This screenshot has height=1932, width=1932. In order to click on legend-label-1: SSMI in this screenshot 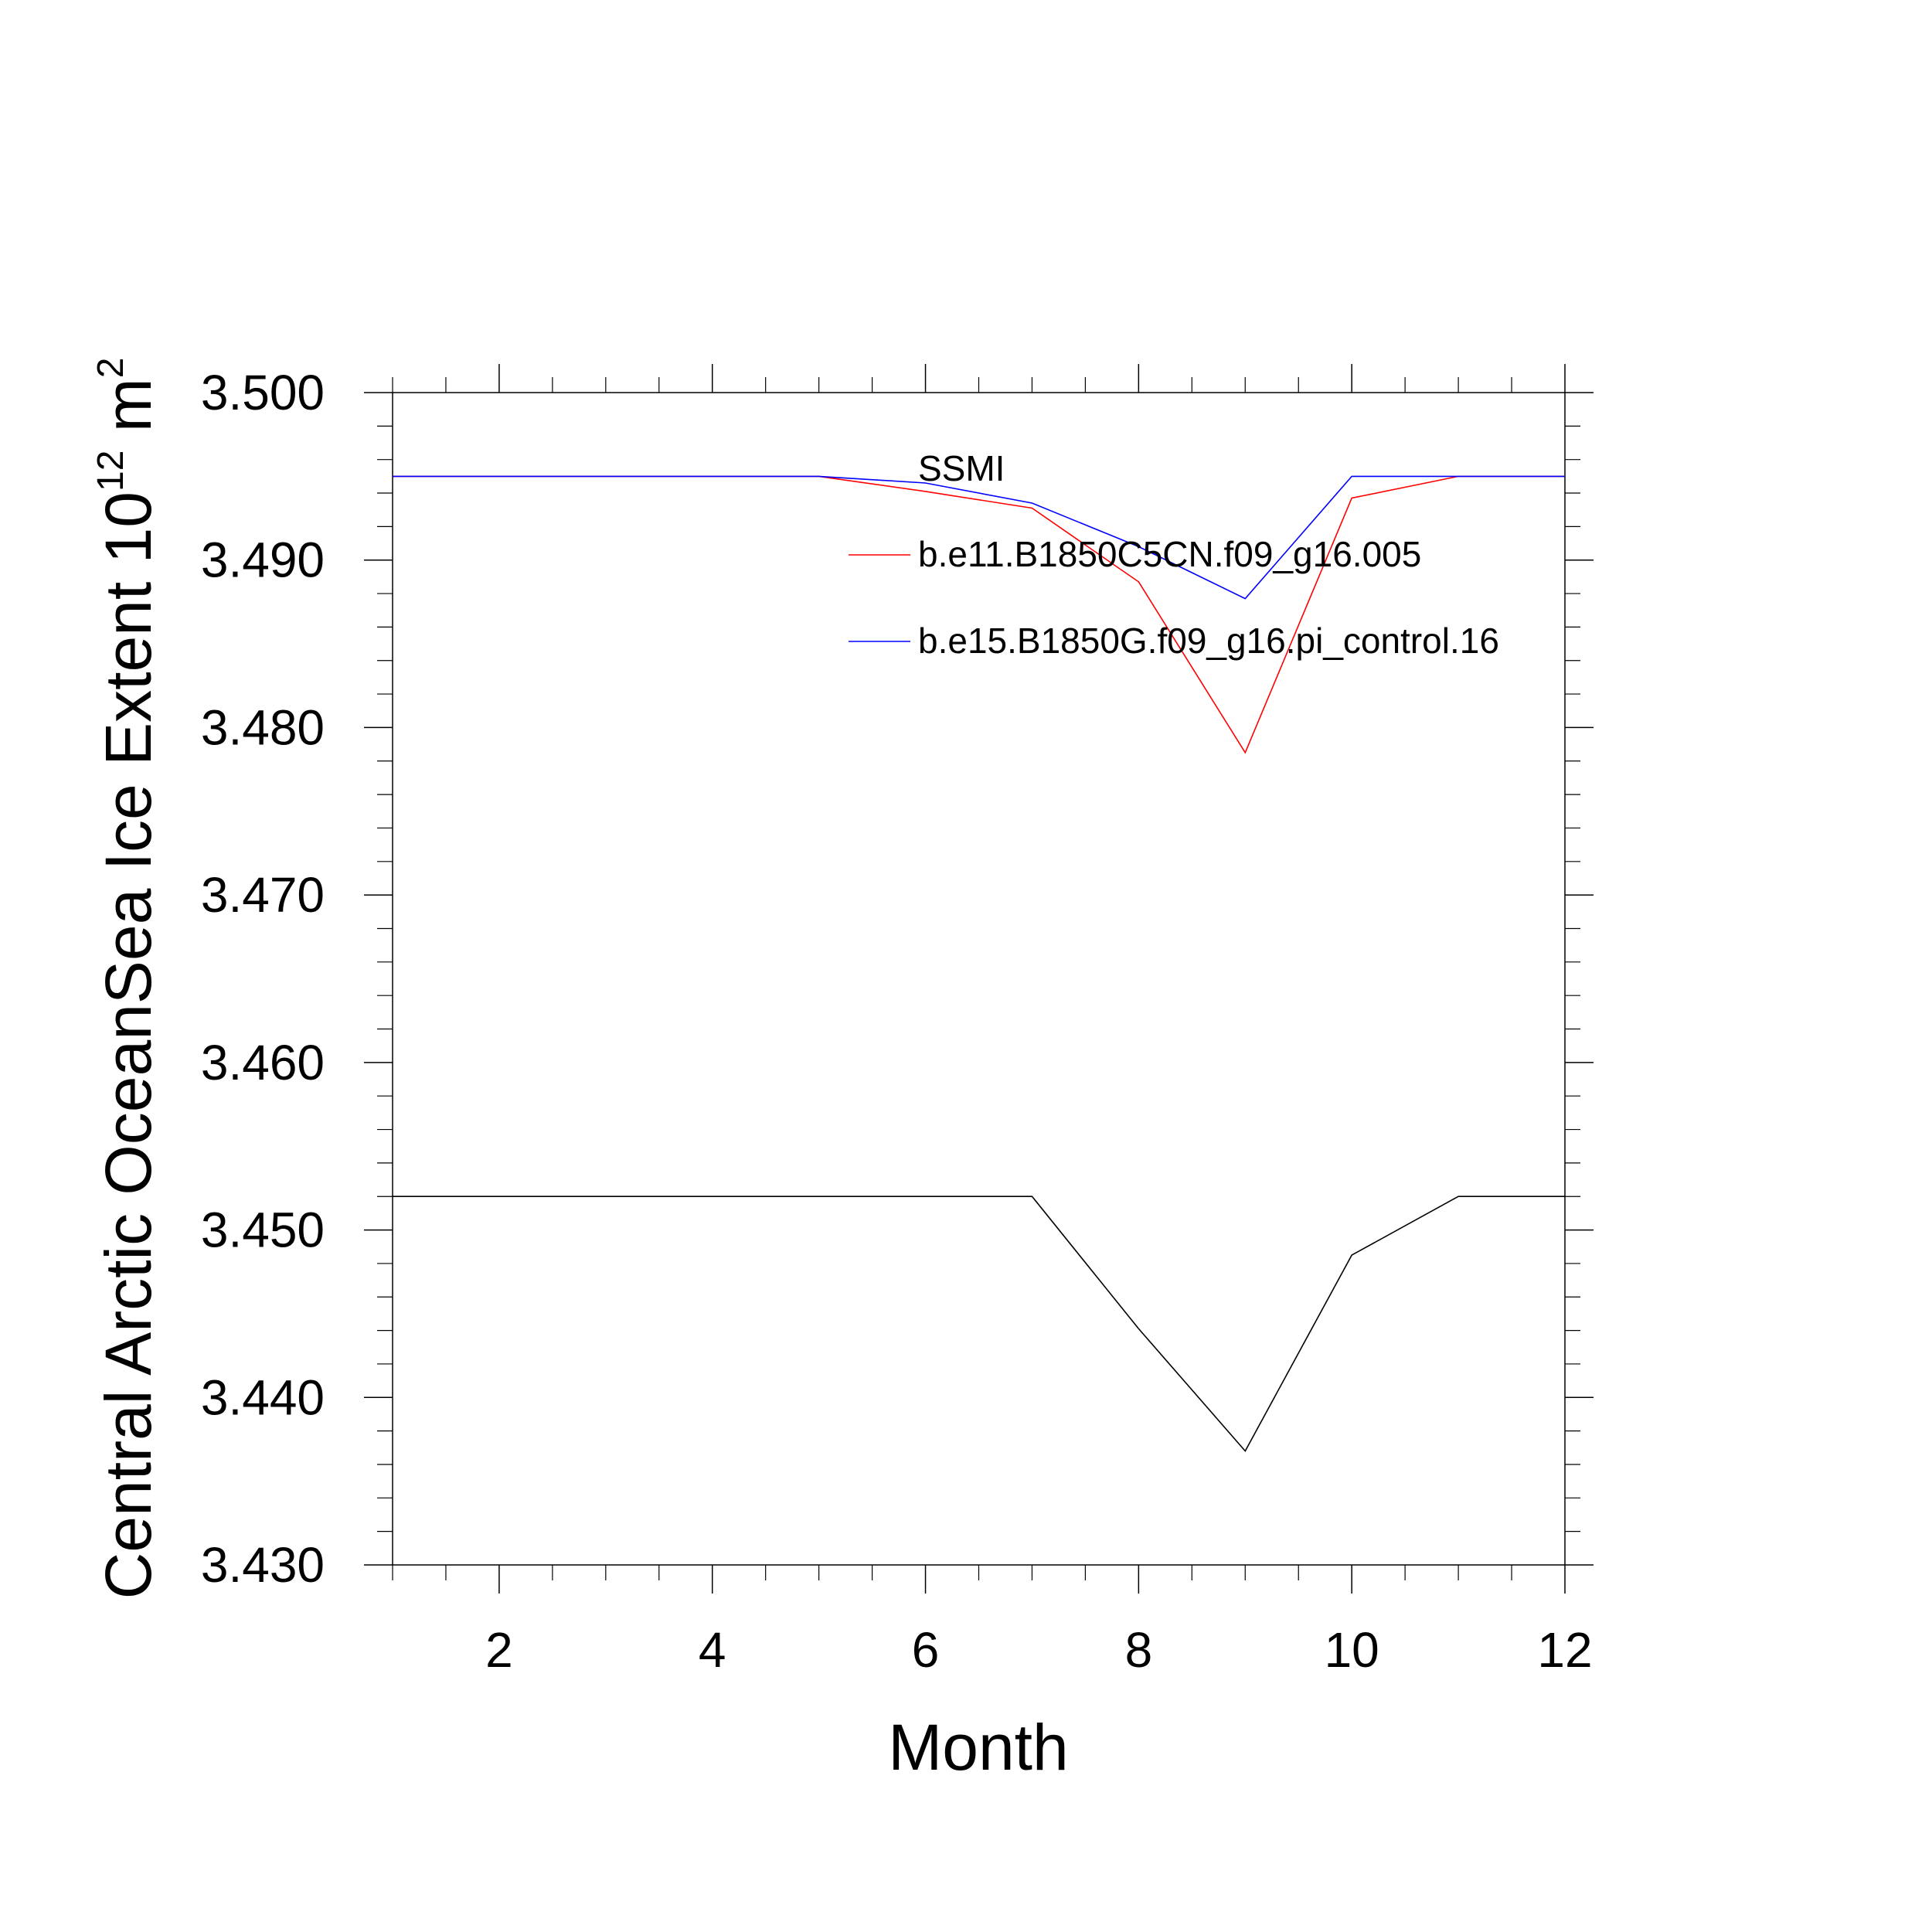, I will do `click(962, 468)`.